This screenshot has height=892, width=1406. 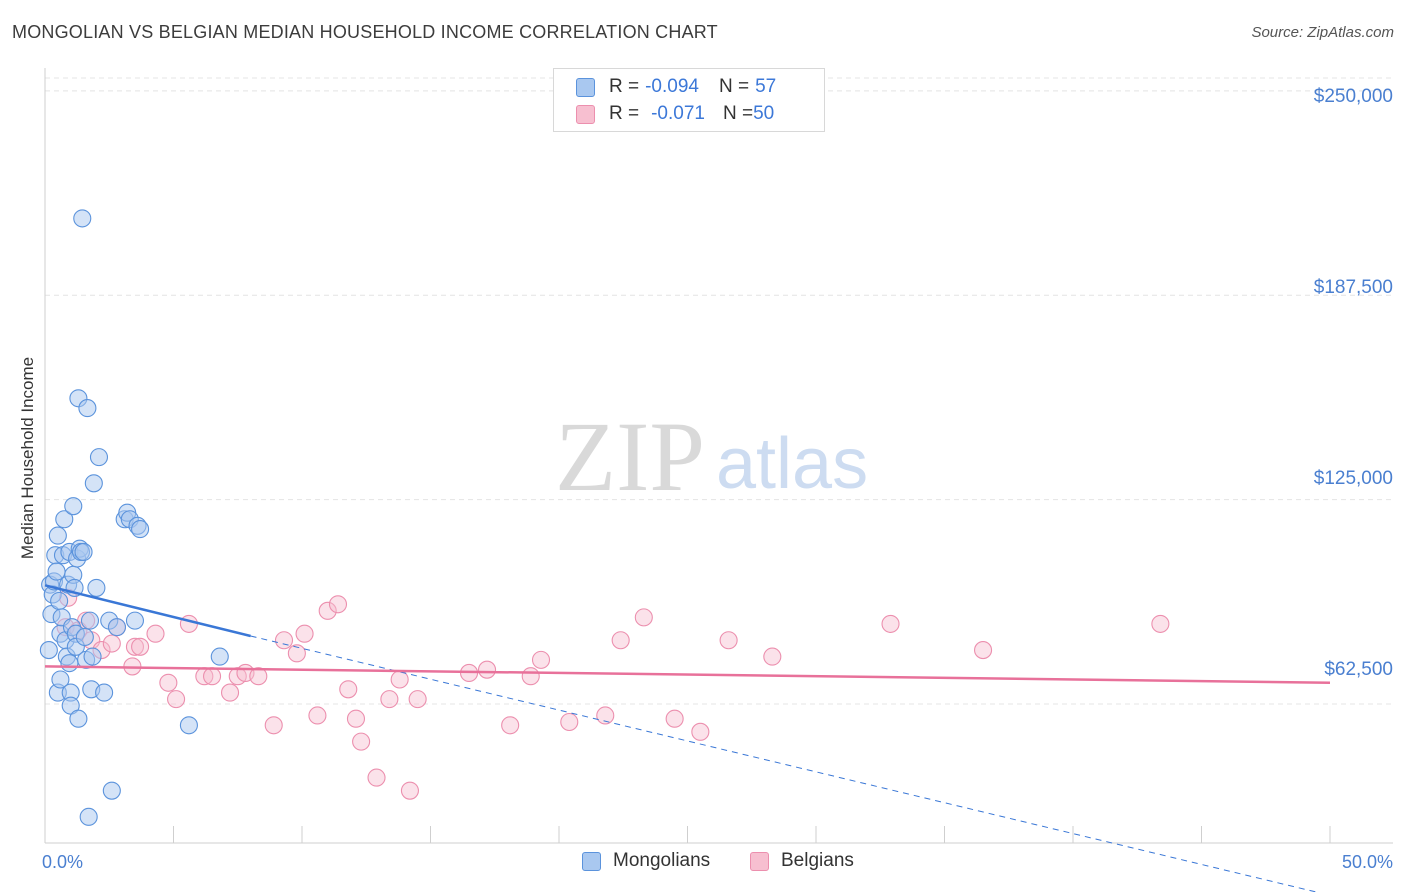 What do you see at coordinates (672, 86) in the screenshot?
I see `r-value: -0.094` at bounding box center [672, 86].